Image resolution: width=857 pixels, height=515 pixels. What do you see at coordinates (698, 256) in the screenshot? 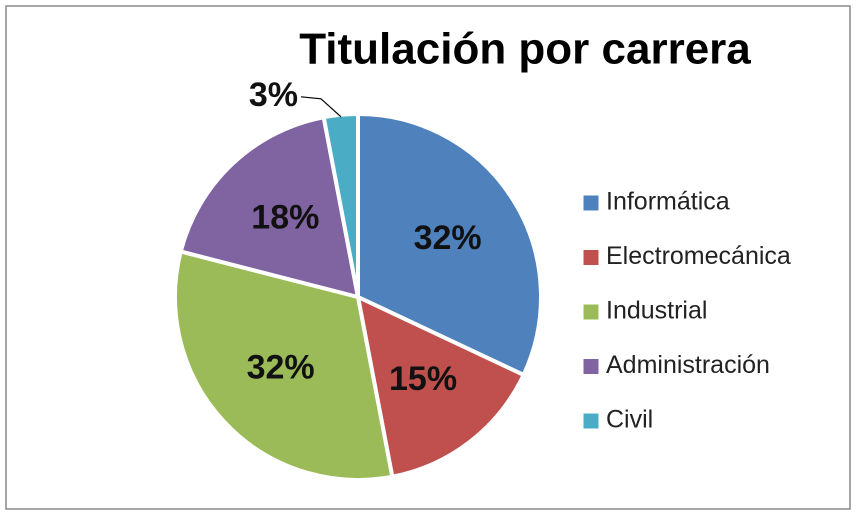
I see `legend-text: Electromecánica` at bounding box center [698, 256].